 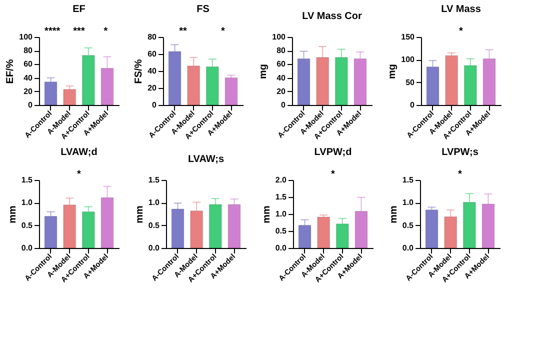 What do you see at coordinates (461, 9) in the screenshot?
I see `chart-title: LV Mass` at bounding box center [461, 9].